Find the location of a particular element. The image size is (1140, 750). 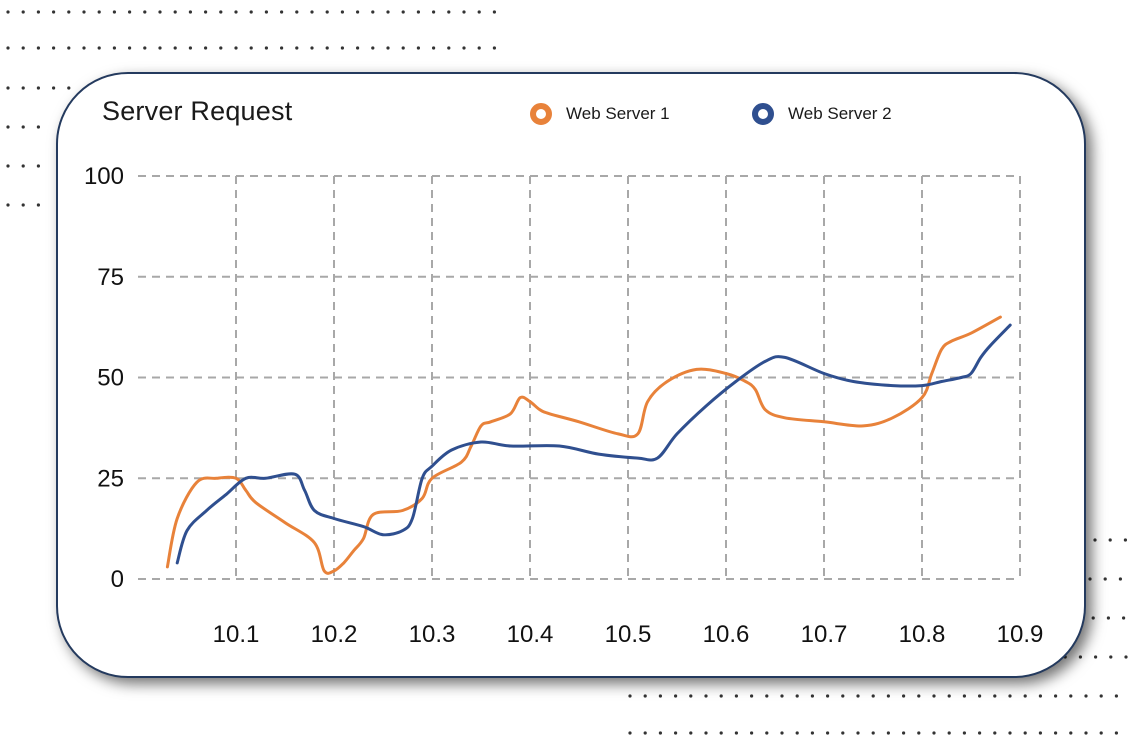

y-tick-label: 50 is located at coordinates (110, 378).